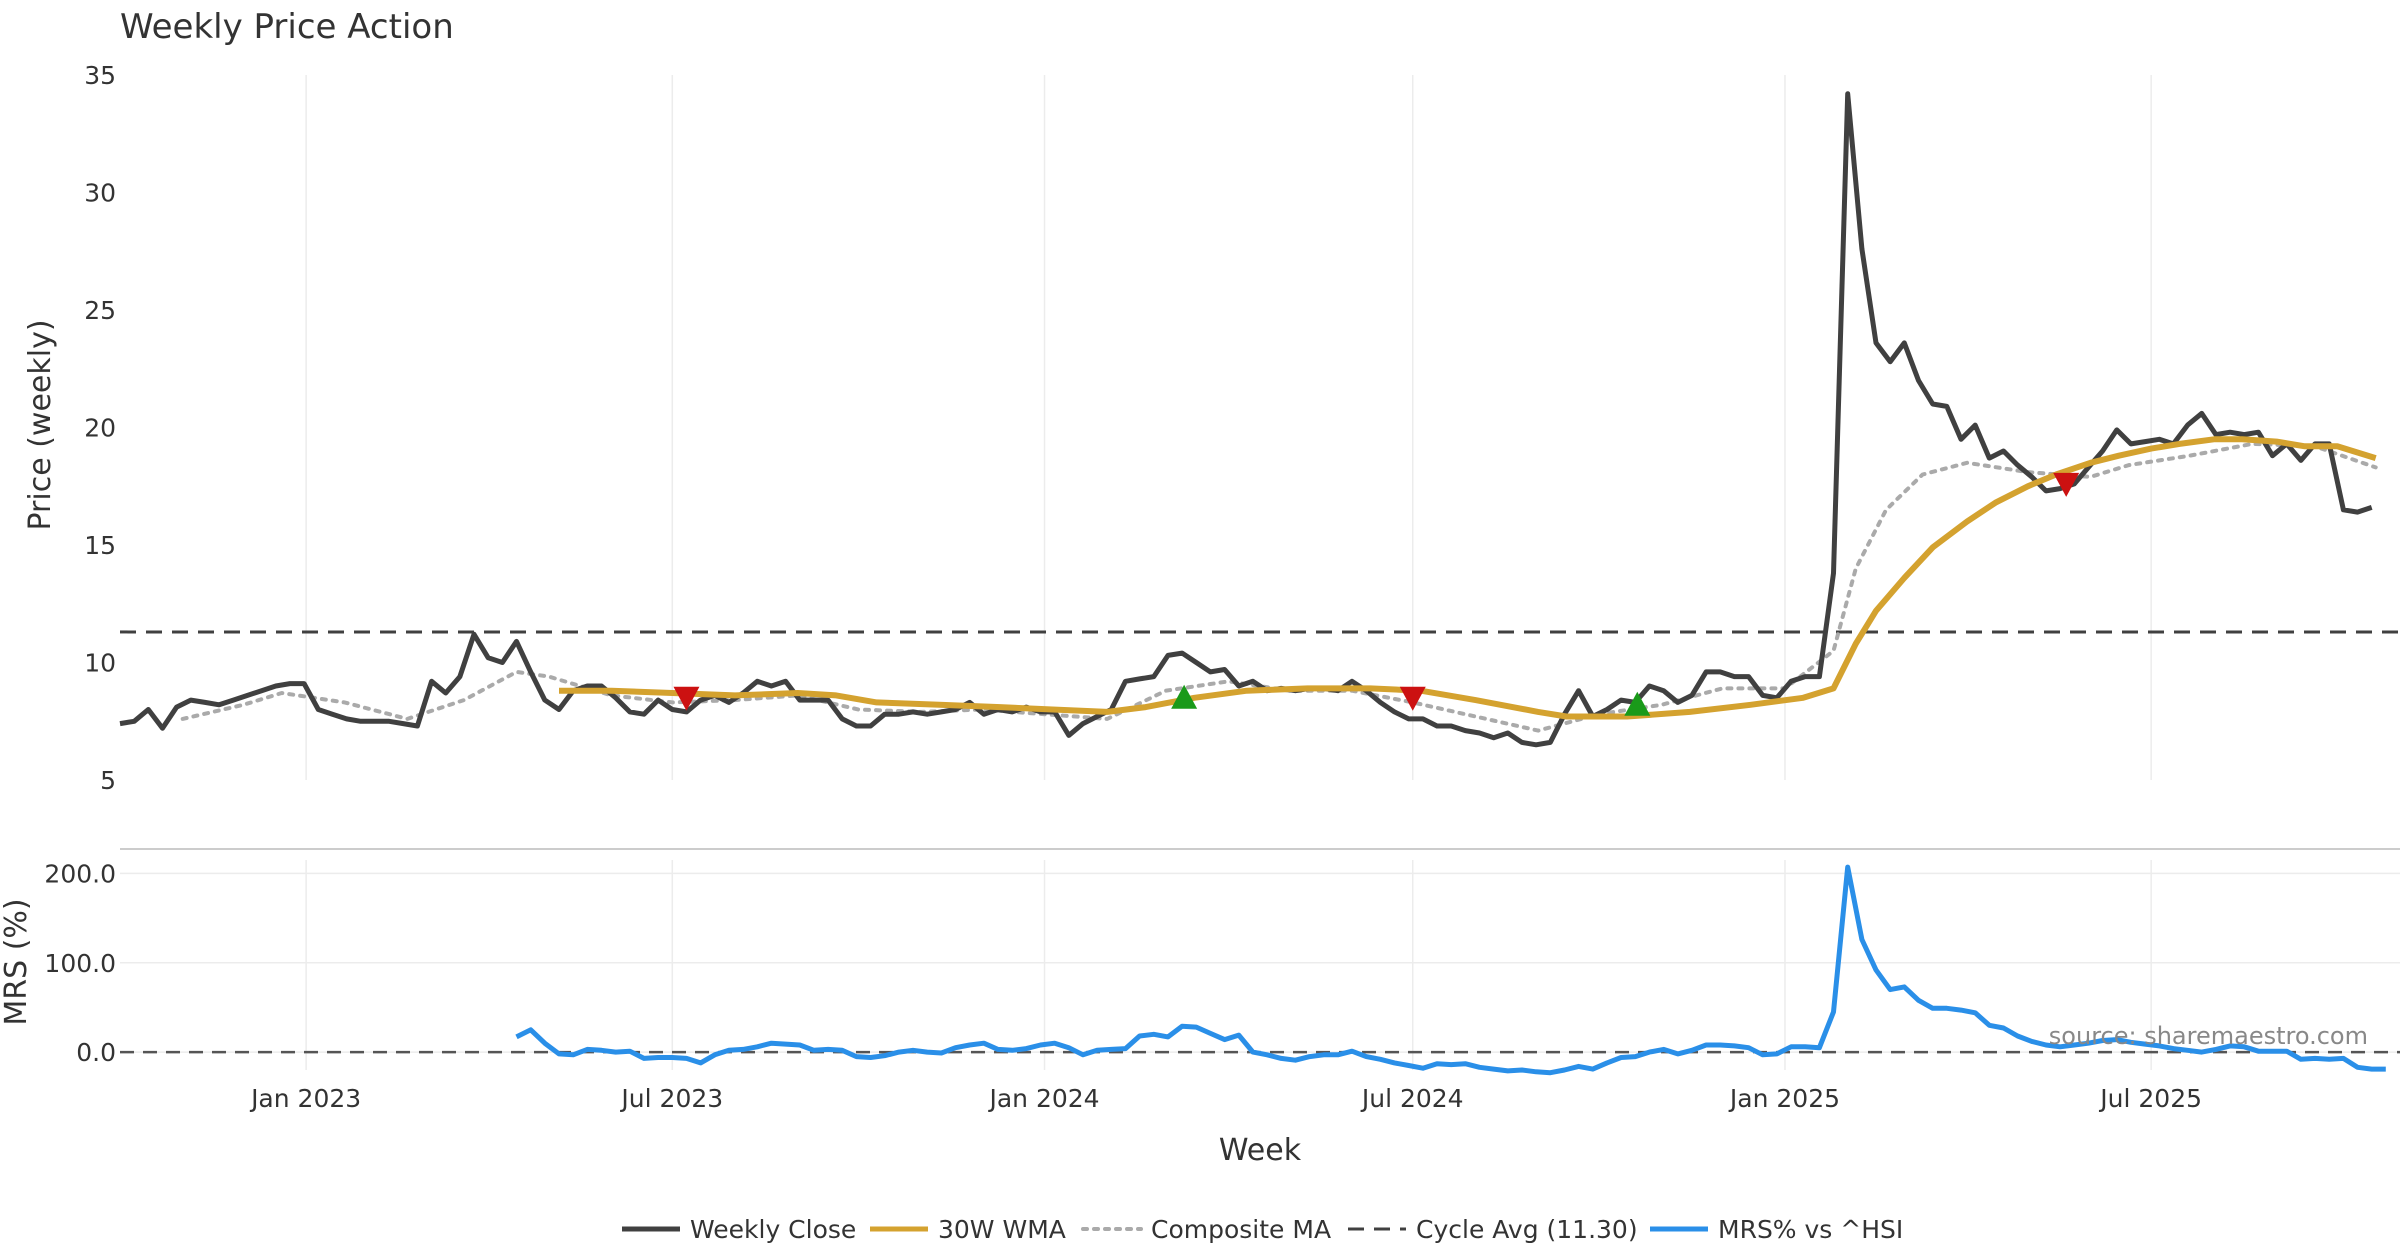  I want to click on signal-markers, so click(1376, 594).